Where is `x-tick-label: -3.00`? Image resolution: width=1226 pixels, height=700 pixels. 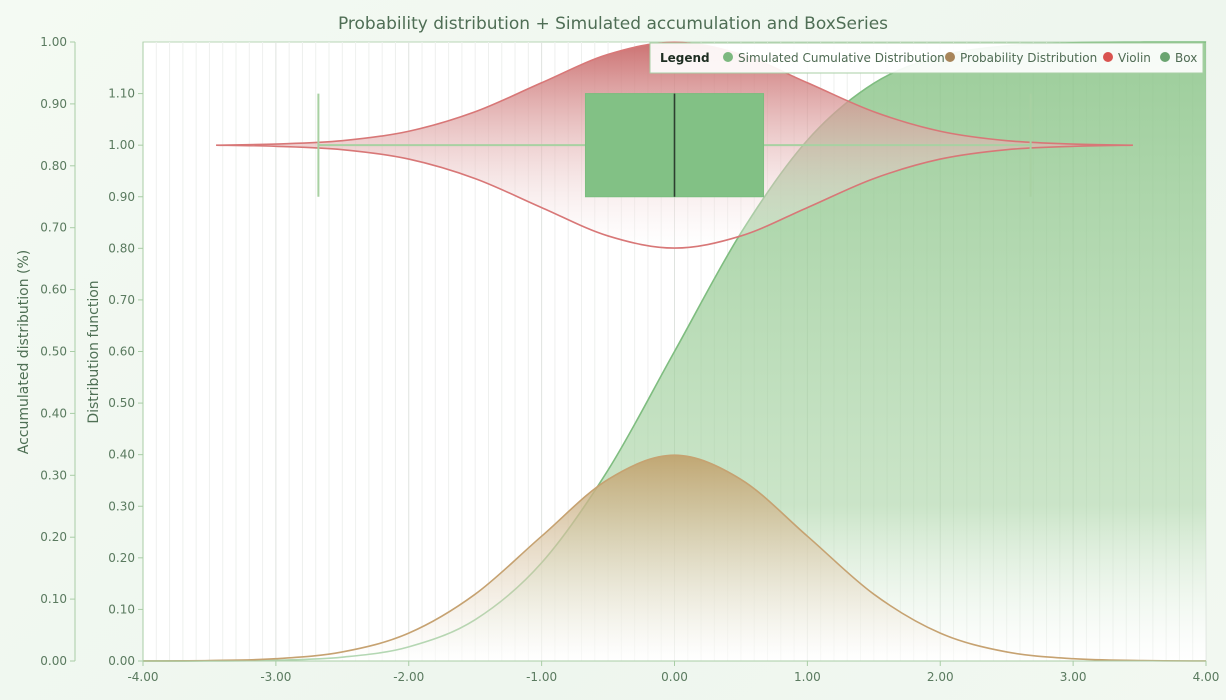
x-tick-label: -3.00 is located at coordinates (275, 677).